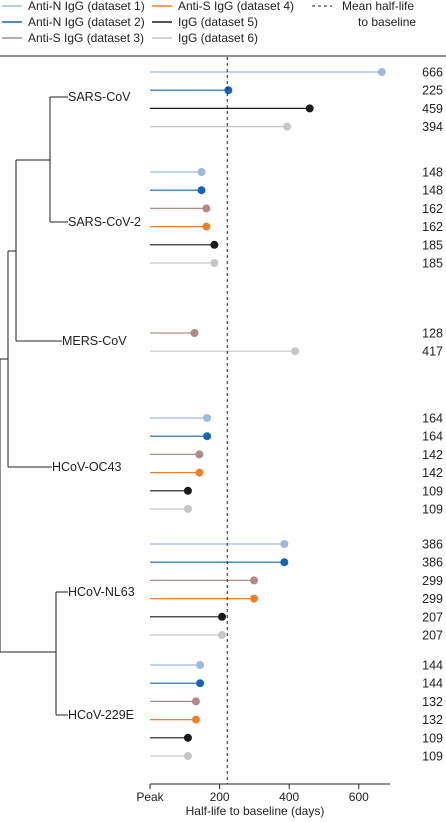 This screenshot has width=446, height=822. I want to click on clade-label-2: MERS-CoV, so click(94, 341).